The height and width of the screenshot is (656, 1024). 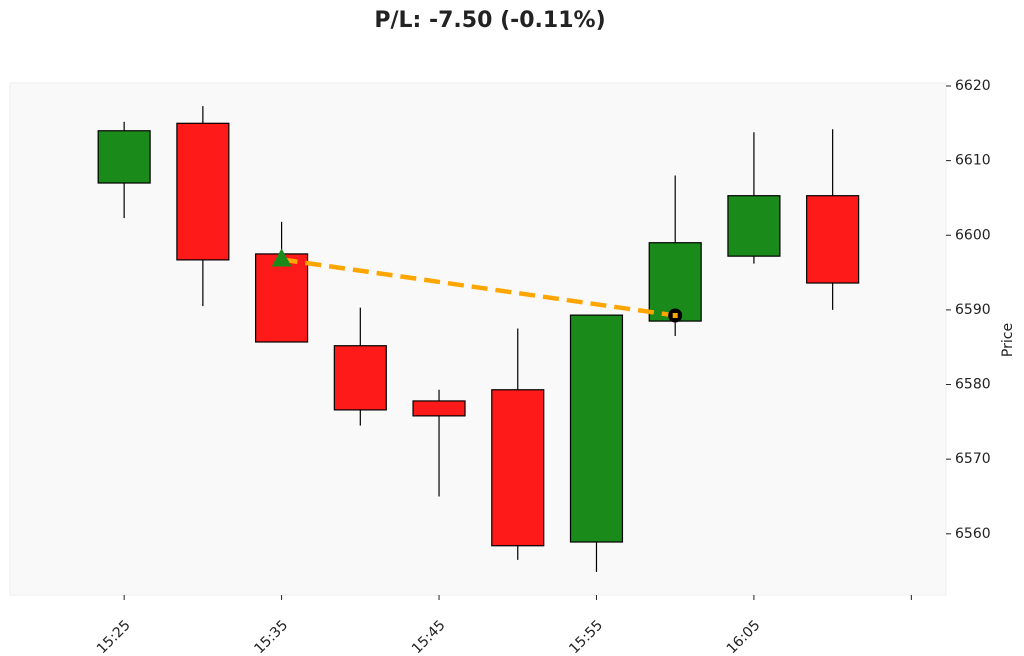 What do you see at coordinates (114, 636) in the screenshot?
I see `x-tick-label: 15:25` at bounding box center [114, 636].